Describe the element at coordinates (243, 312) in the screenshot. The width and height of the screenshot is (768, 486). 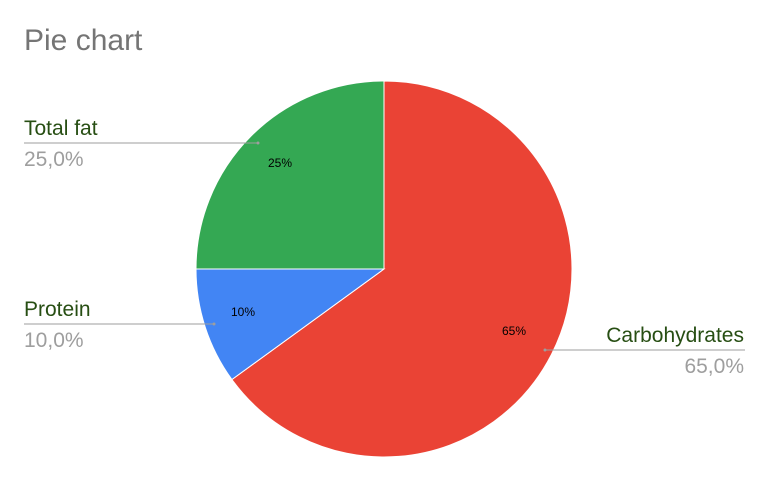
I see `slice-percent-label-protein: 10%` at that location.